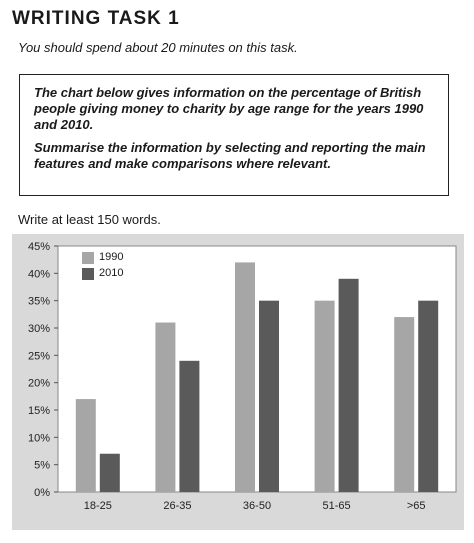  Describe the element at coordinates (88, 257) in the screenshot. I see `legend-swatch-1990` at that location.